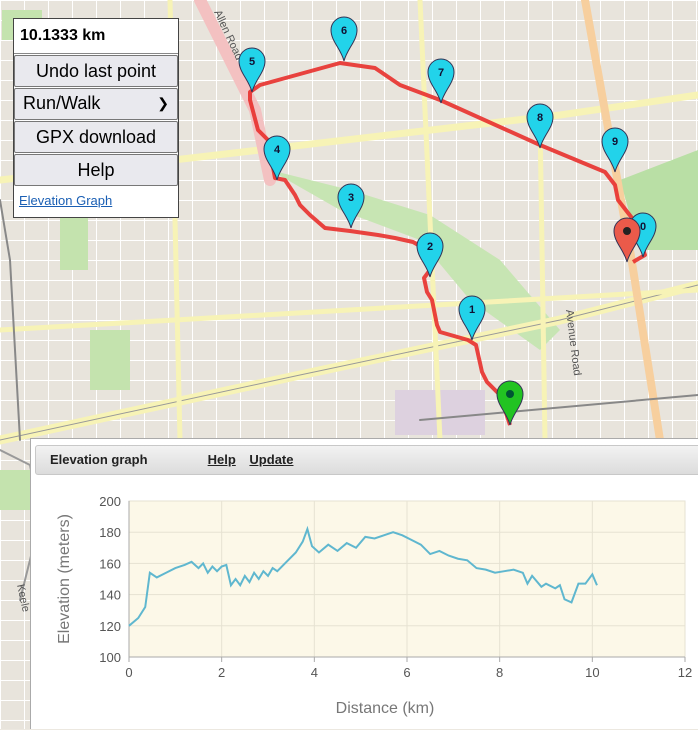 This screenshot has height=730, width=698. Describe the element at coordinates (510, 403) in the screenshot. I see `start-marker` at that location.